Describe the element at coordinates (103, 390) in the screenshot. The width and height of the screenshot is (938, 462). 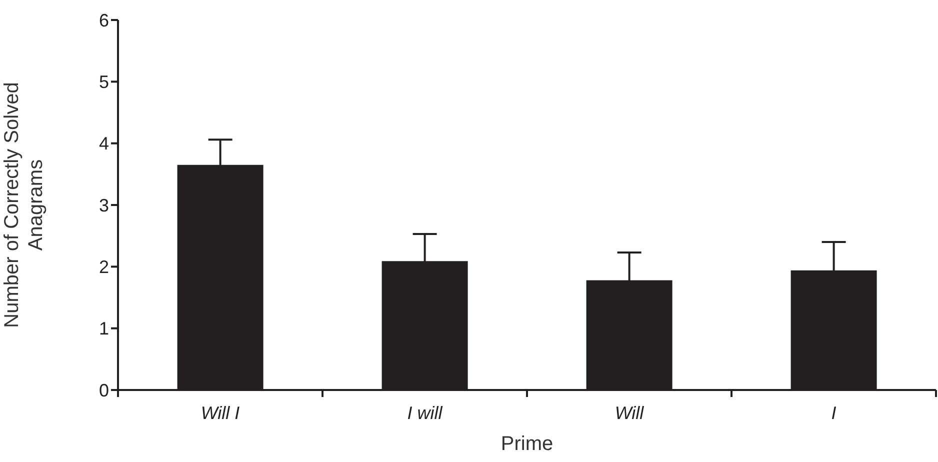
I see `y-tick-label: 0` at that location.